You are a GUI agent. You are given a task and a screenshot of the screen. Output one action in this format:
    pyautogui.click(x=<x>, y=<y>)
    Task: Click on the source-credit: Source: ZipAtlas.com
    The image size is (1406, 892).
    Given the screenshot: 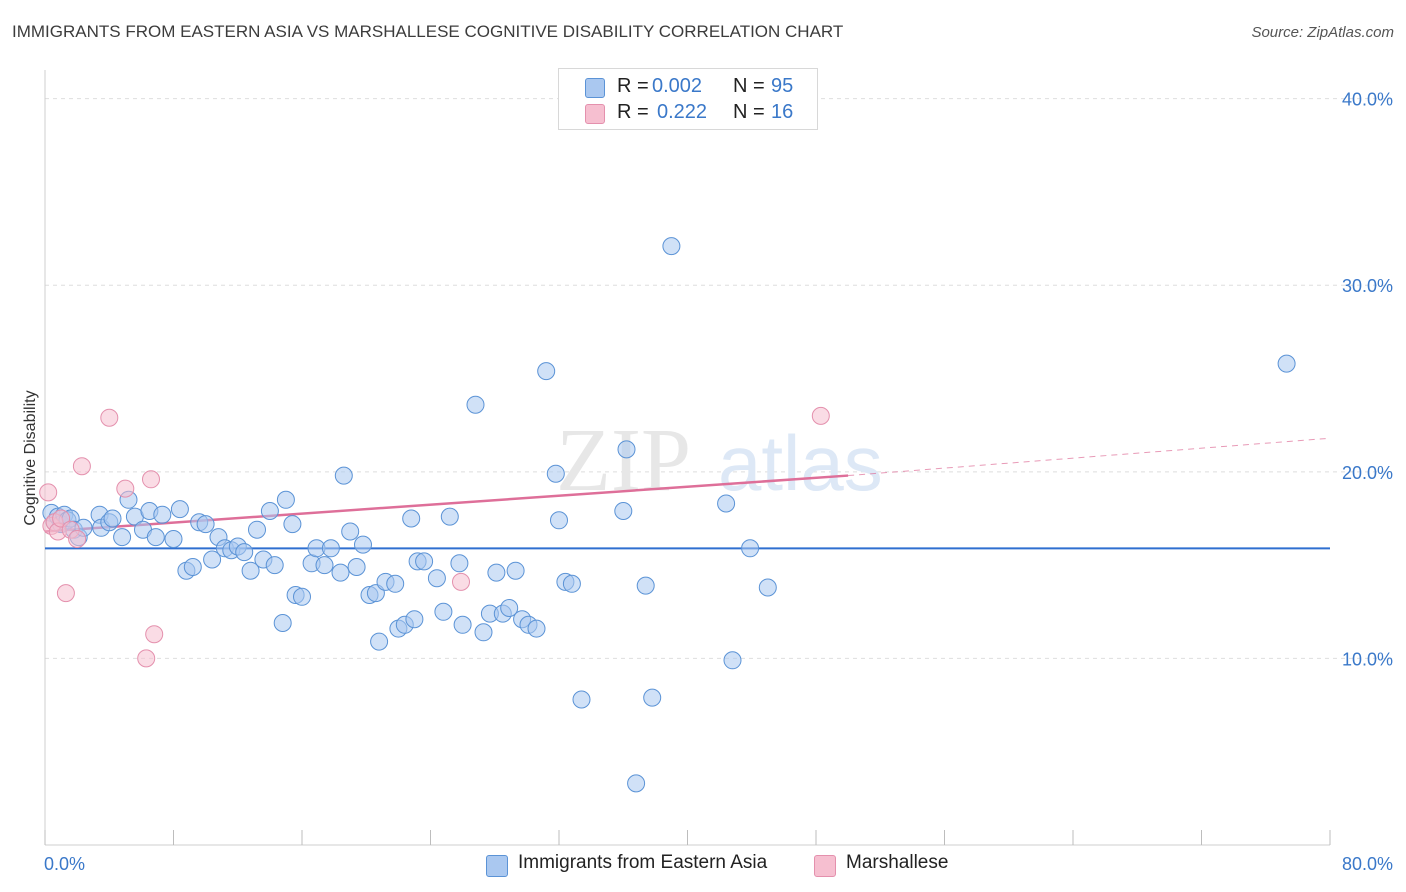 What is the action you would take?
    pyautogui.click(x=1322, y=32)
    